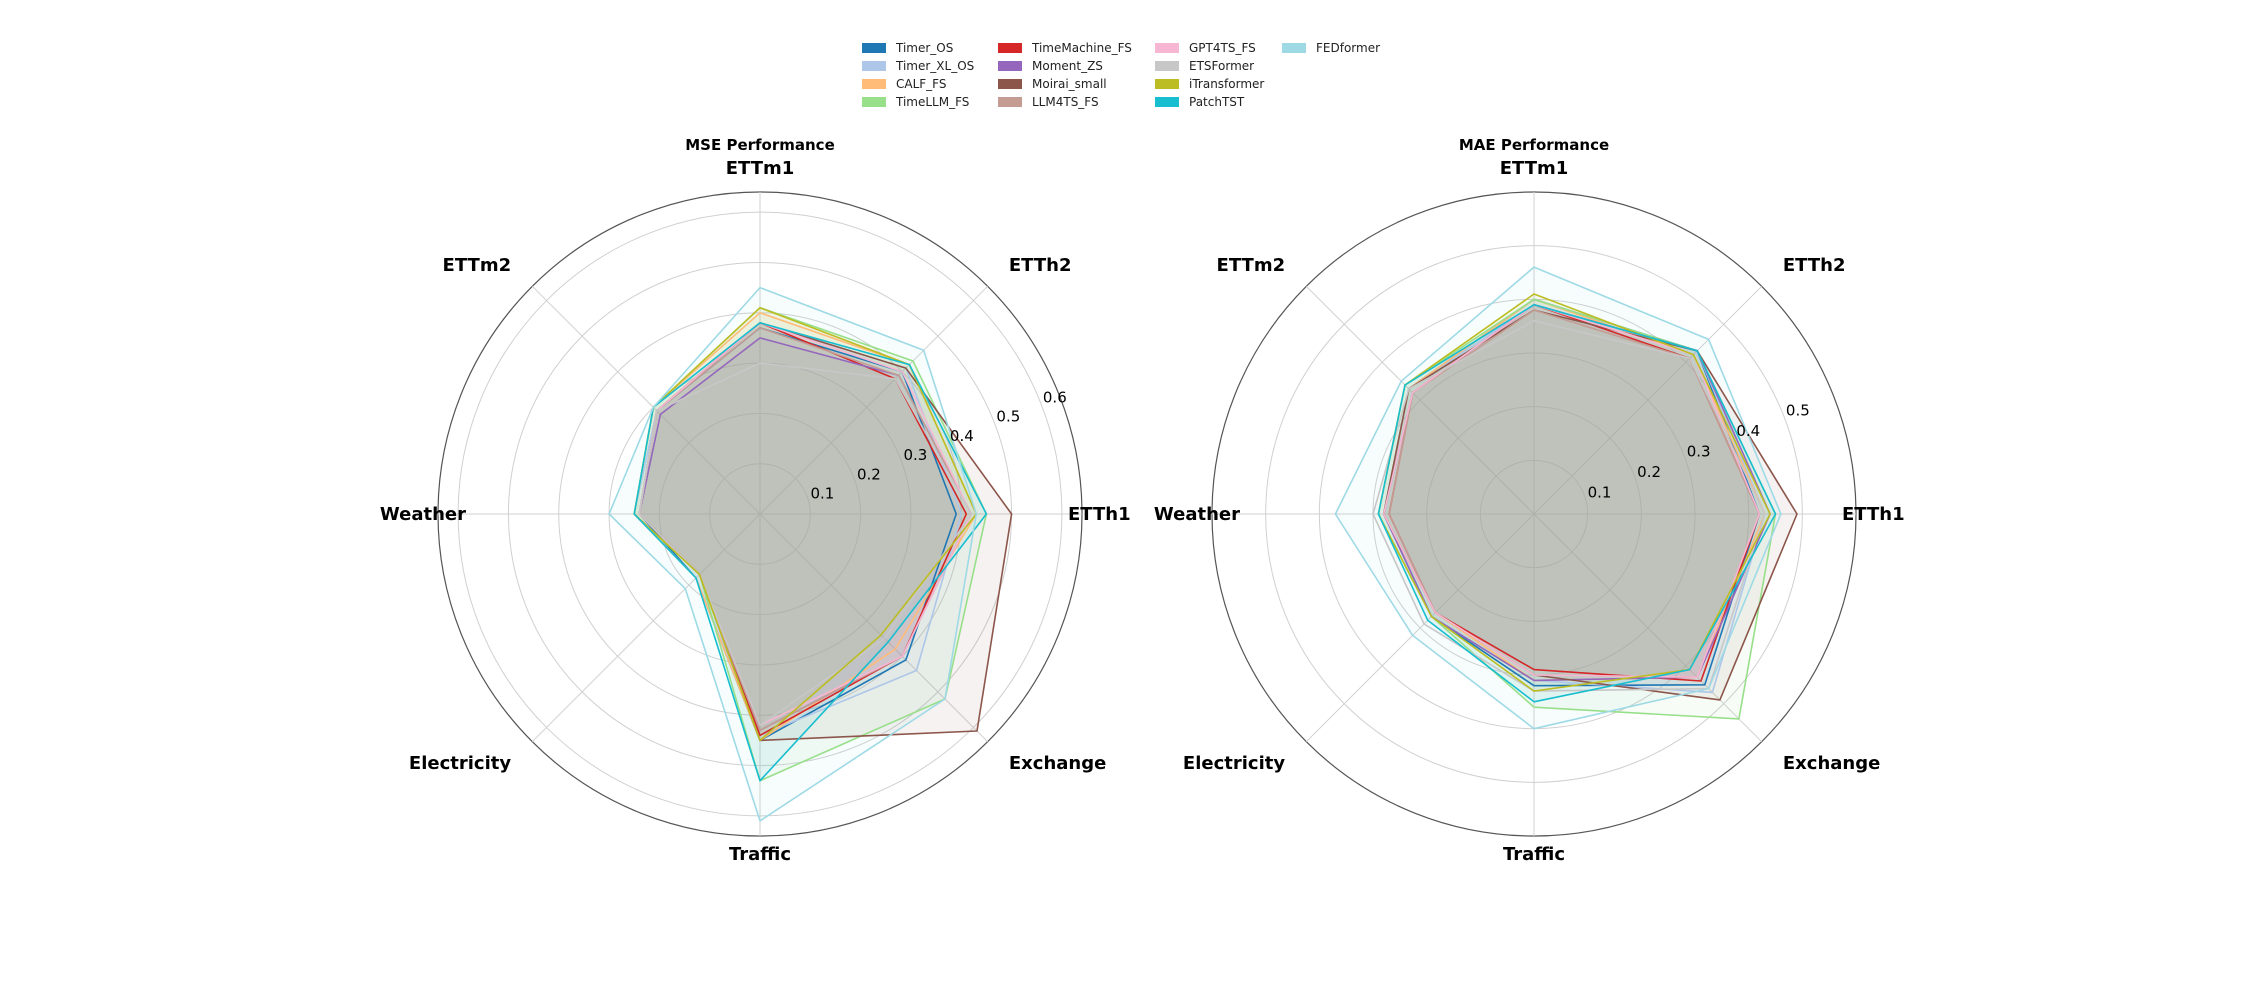 The image size is (2245, 990). Describe the element at coordinates (1222, 48) in the screenshot. I see `legend-label: GPT4TS_FS` at that location.